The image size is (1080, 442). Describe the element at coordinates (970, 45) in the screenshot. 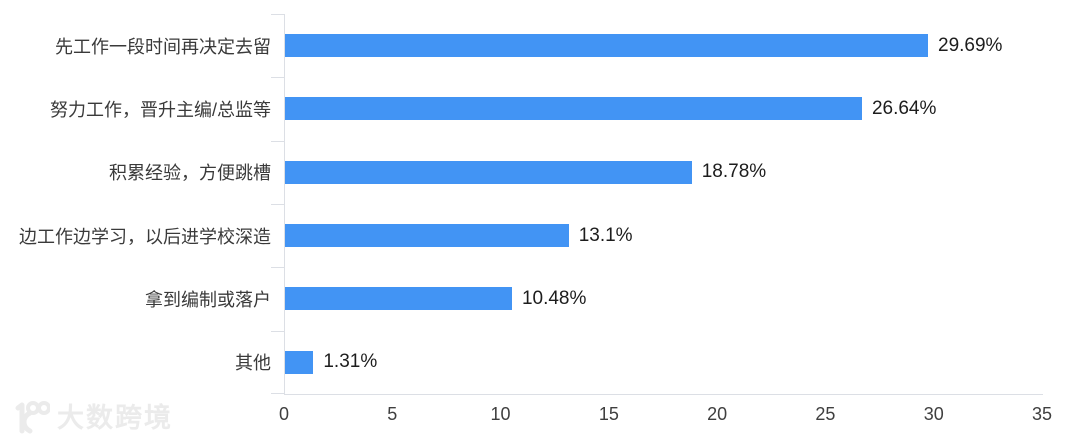

I see `value-label: 29.69%` at that location.